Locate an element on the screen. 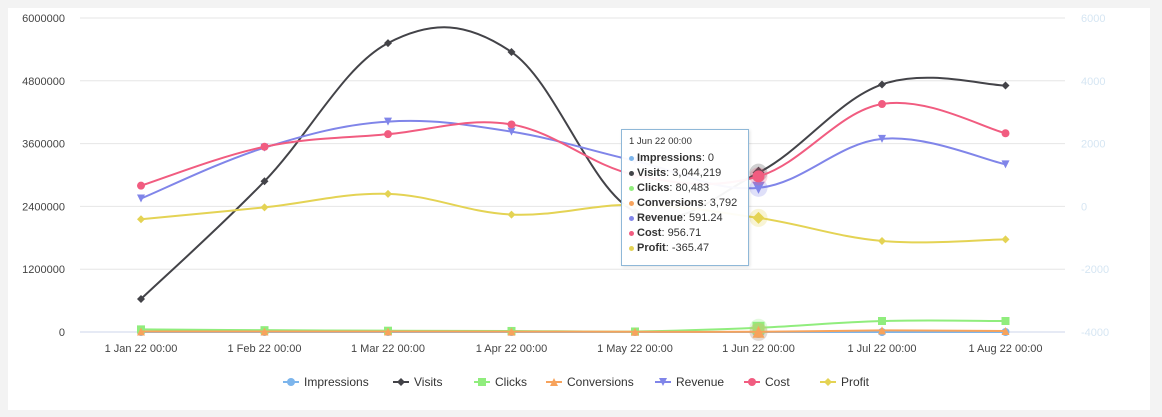  legend-symbol-impressions is located at coordinates (291, 382).